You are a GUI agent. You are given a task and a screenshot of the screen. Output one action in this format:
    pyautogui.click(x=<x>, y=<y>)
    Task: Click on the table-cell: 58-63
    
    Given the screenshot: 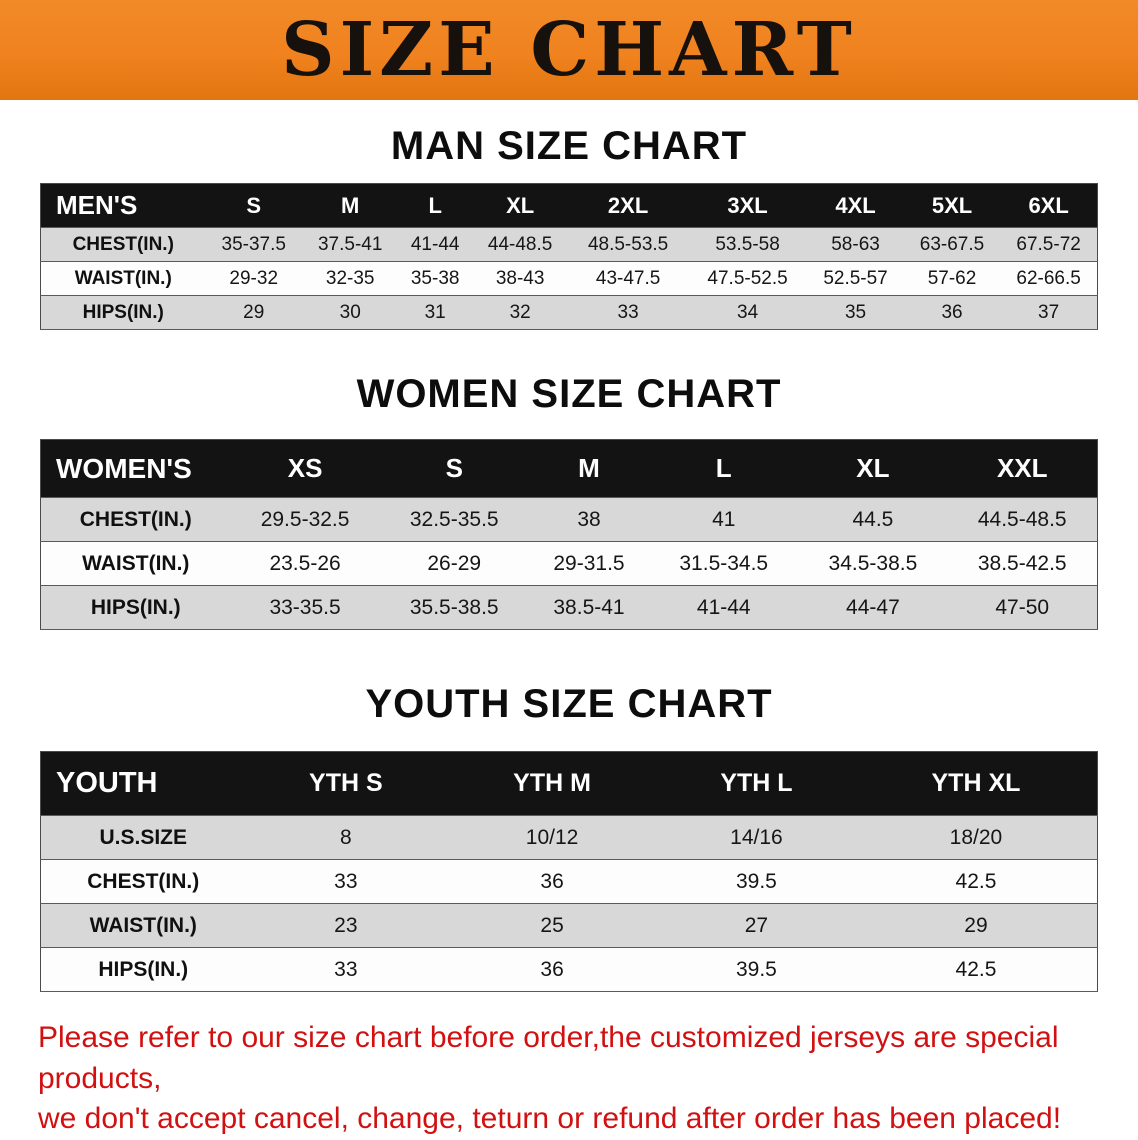 What is the action you would take?
    pyautogui.click(x=855, y=244)
    